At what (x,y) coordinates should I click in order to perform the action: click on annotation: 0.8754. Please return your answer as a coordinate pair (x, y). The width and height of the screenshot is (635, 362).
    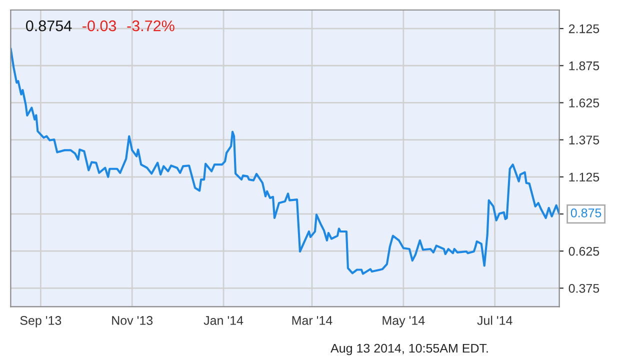
    Looking at the image, I should click on (49, 26).